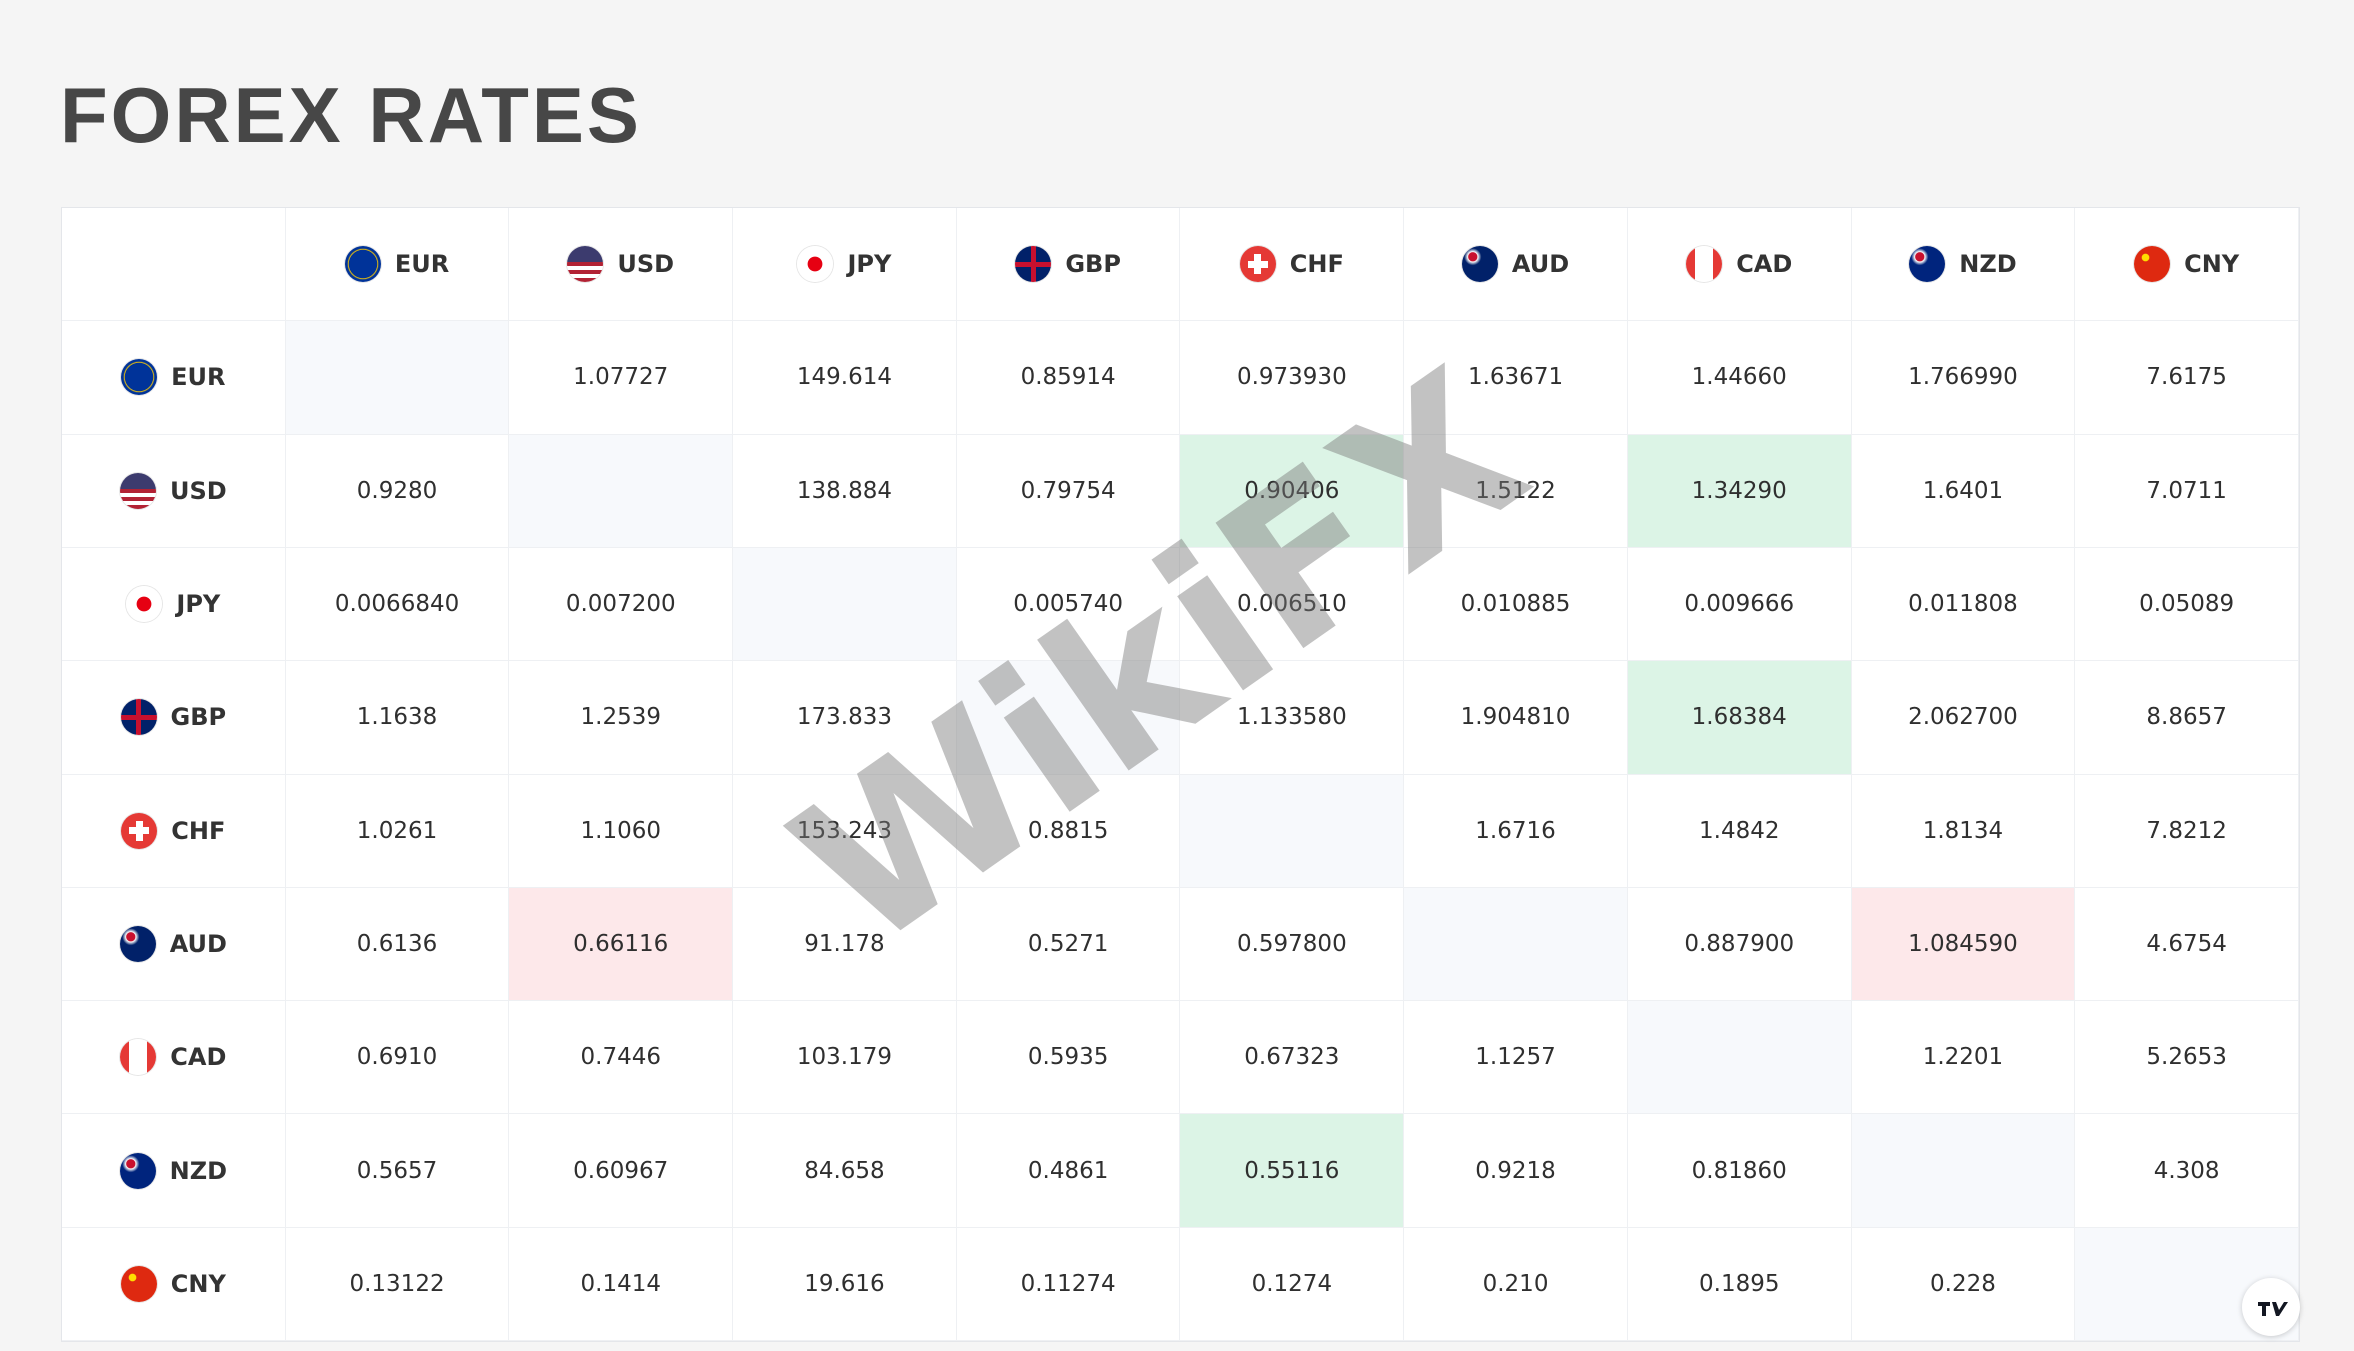 Image resolution: width=2354 pixels, height=1351 pixels. Describe the element at coordinates (1516, 1284) in the screenshot. I see `rate-cell: 0.210` at that location.